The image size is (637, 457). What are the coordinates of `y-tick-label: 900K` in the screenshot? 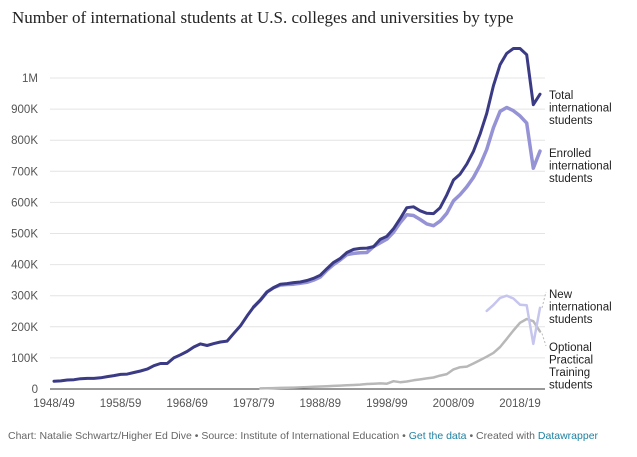 It's located at (24, 110).